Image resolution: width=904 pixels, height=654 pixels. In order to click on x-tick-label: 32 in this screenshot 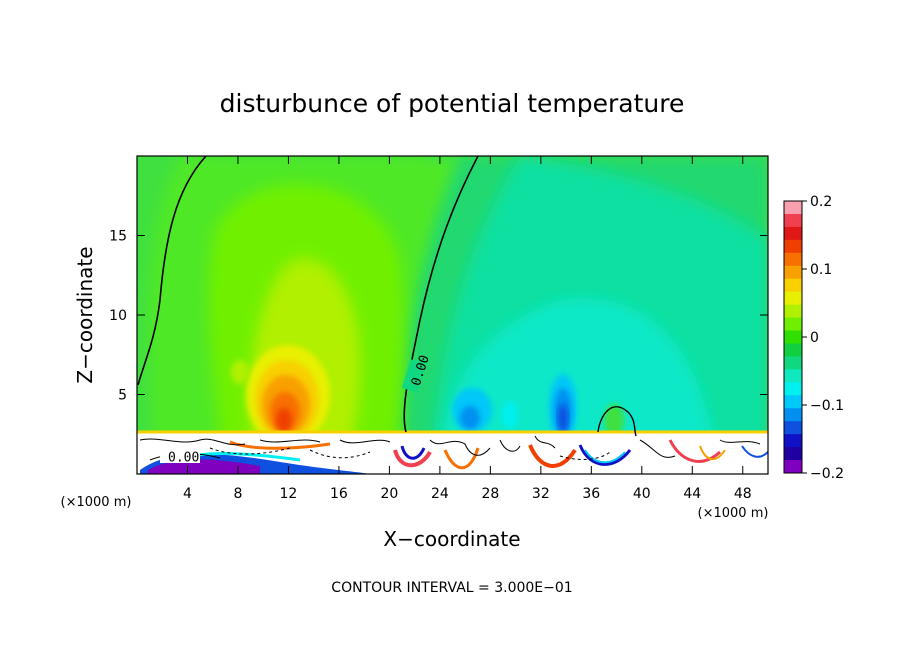, I will do `click(541, 494)`.